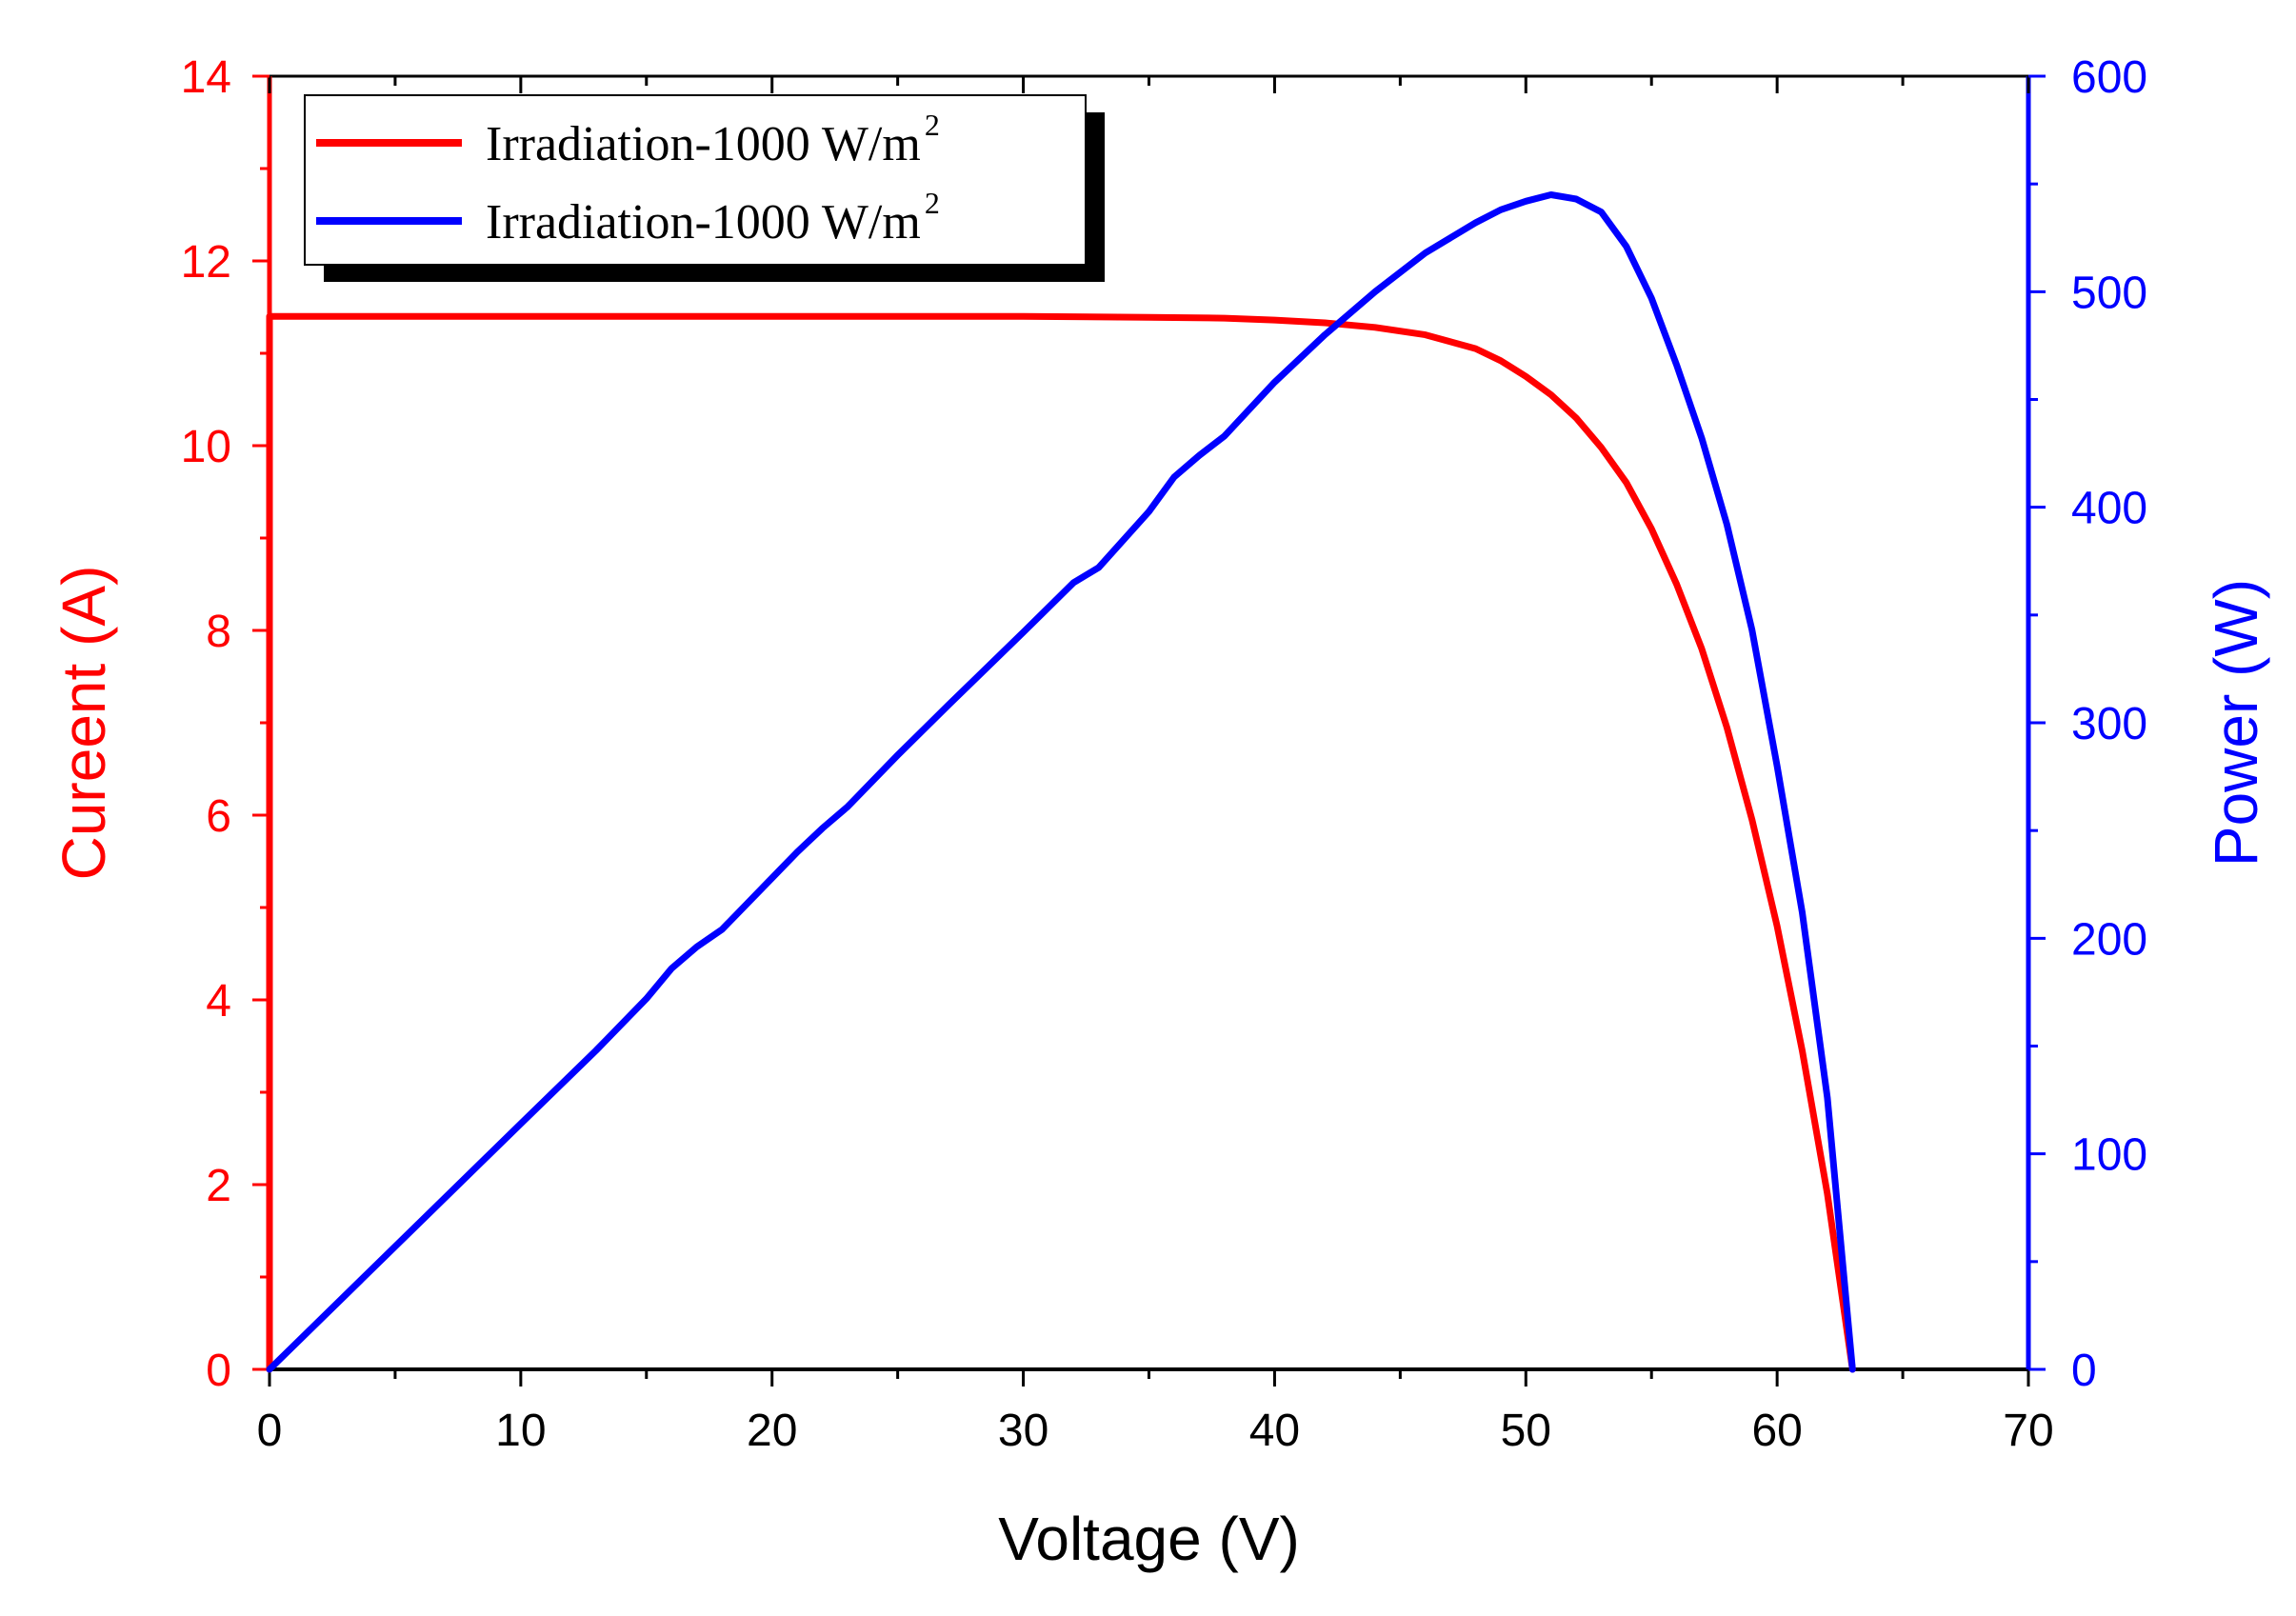  I want to click on x-axis-title: Voltage (V), so click(1149, 1539).